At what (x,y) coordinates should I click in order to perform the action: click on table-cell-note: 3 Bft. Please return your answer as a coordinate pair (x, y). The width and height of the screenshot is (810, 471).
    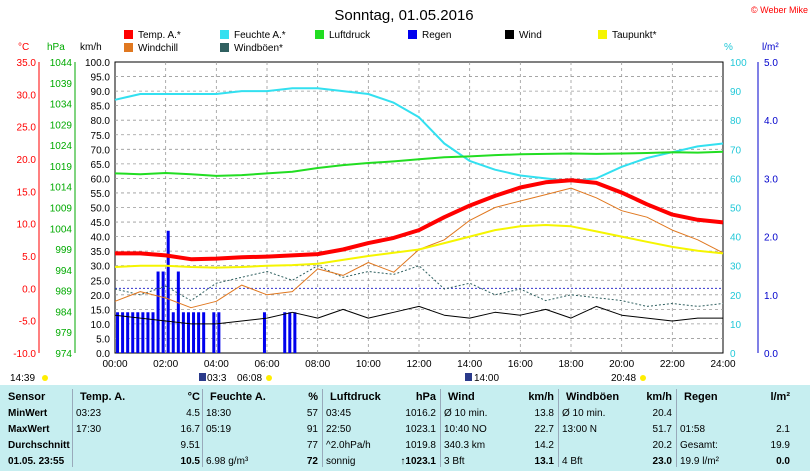
    Looking at the image, I should click on (454, 461).